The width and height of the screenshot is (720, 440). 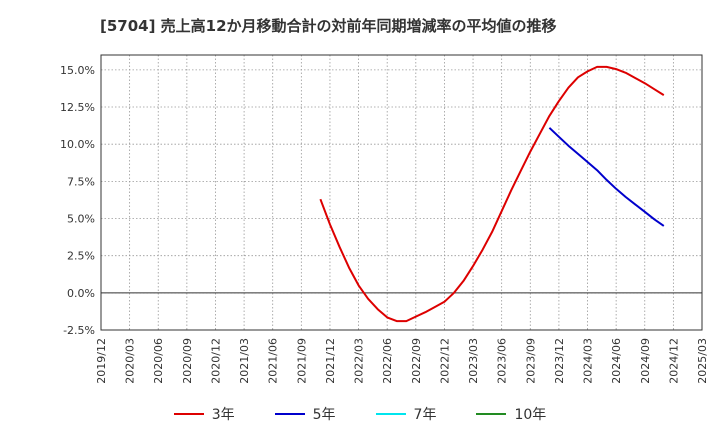 What do you see at coordinates (81, 293) in the screenshot?
I see `y-tick-label: 0.0%` at bounding box center [81, 293].